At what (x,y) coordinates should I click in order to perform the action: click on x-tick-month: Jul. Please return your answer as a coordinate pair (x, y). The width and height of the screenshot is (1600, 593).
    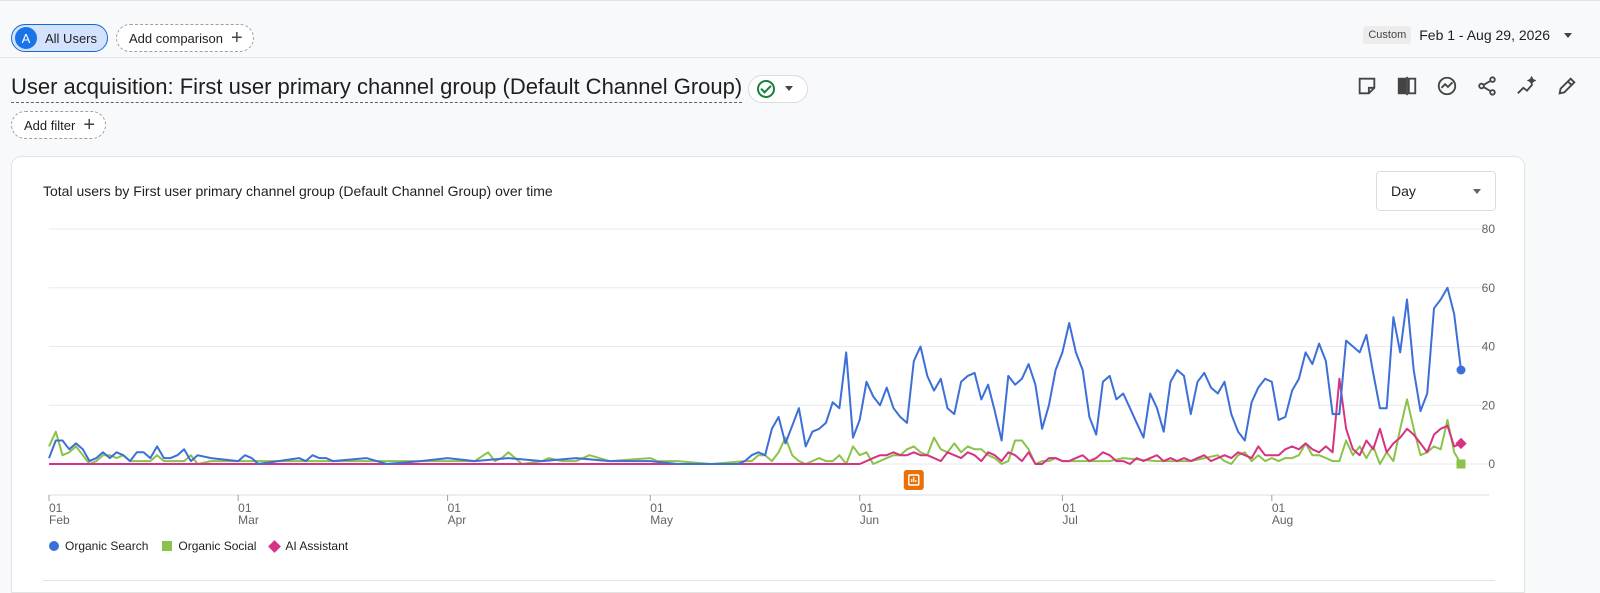
    Looking at the image, I should click on (1069, 520).